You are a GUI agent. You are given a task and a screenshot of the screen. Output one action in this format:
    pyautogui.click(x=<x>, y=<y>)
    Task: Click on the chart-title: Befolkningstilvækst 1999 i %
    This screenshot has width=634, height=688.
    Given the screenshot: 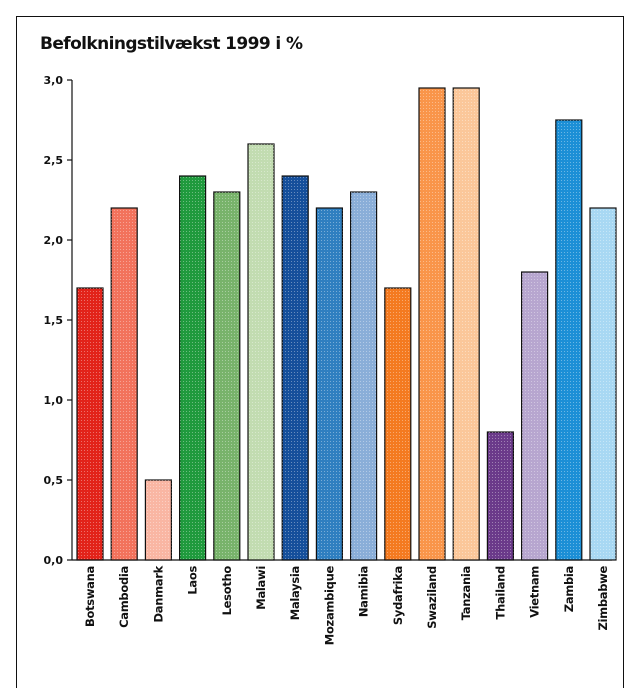 What is the action you would take?
    pyautogui.click(x=171, y=44)
    